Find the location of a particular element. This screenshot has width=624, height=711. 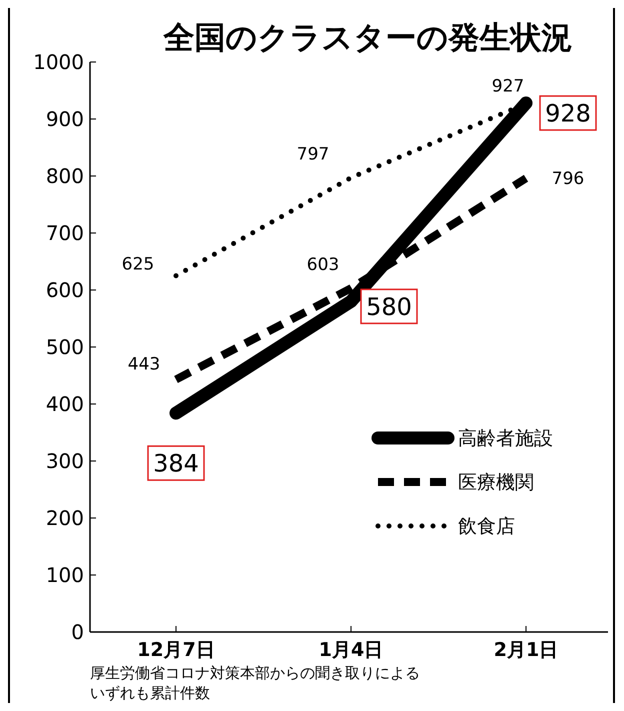

y-tick-label: 0 is located at coordinates (77, 632).